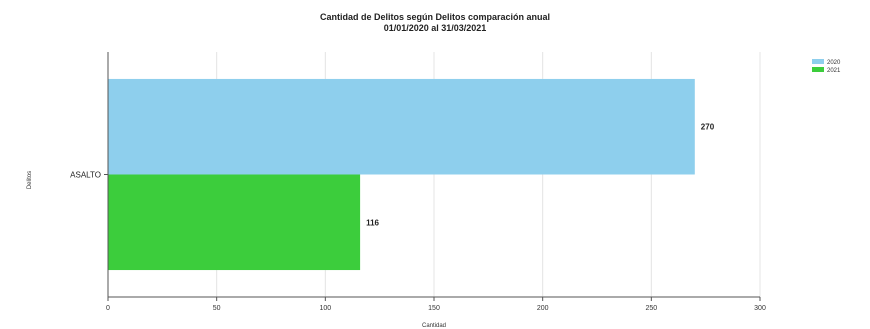  I want to click on x-tick-label-250: 250, so click(651, 308).